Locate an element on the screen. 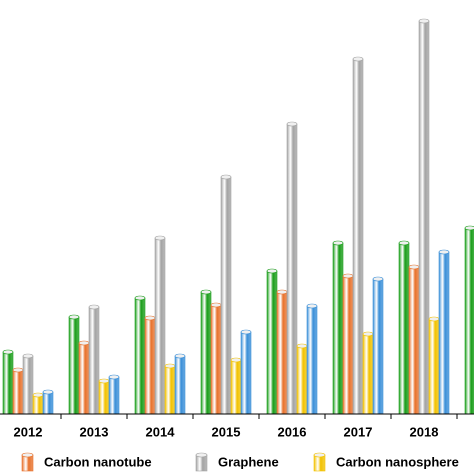 Image resolution: width=474 pixels, height=474 pixels. x-tick-label: 2015 is located at coordinates (226, 431).